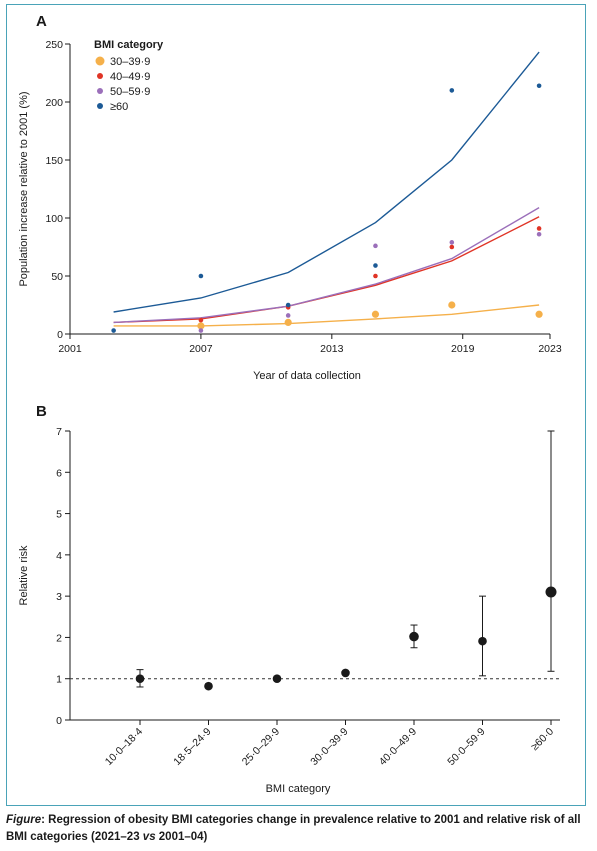 Image resolution: width=597 pixels, height=851 pixels. I want to click on caption-tail: 2001–04), so click(181, 837).